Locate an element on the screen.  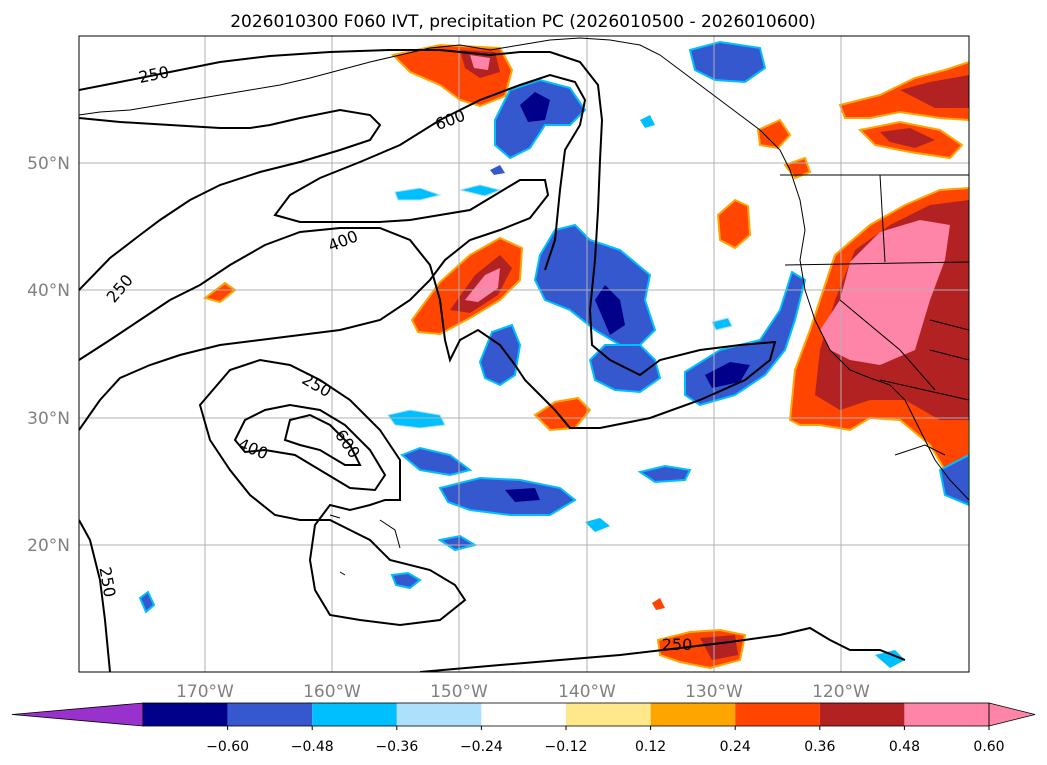
lon-label: 120°W is located at coordinates (841, 692).